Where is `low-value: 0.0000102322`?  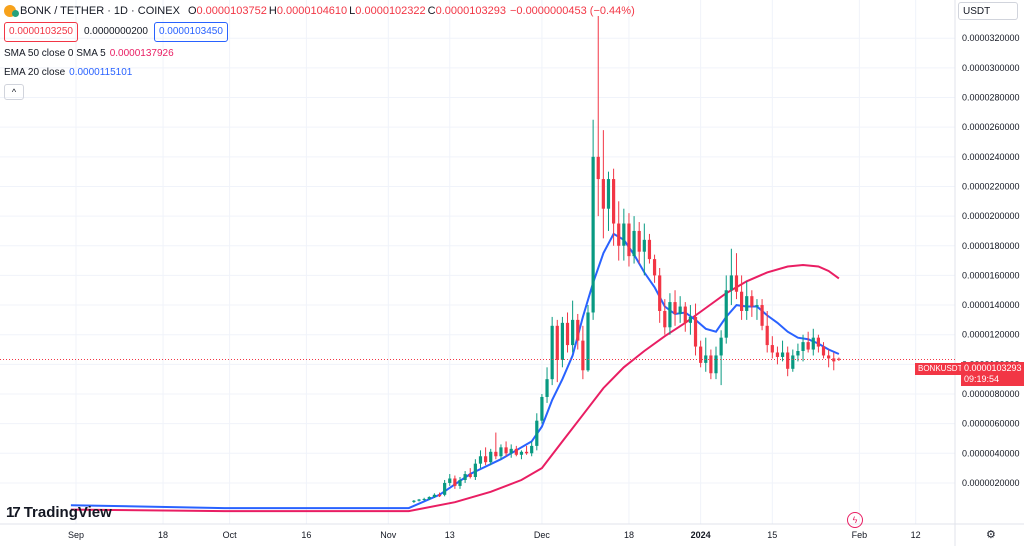 low-value: 0.0000102322 is located at coordinates (390, 11).